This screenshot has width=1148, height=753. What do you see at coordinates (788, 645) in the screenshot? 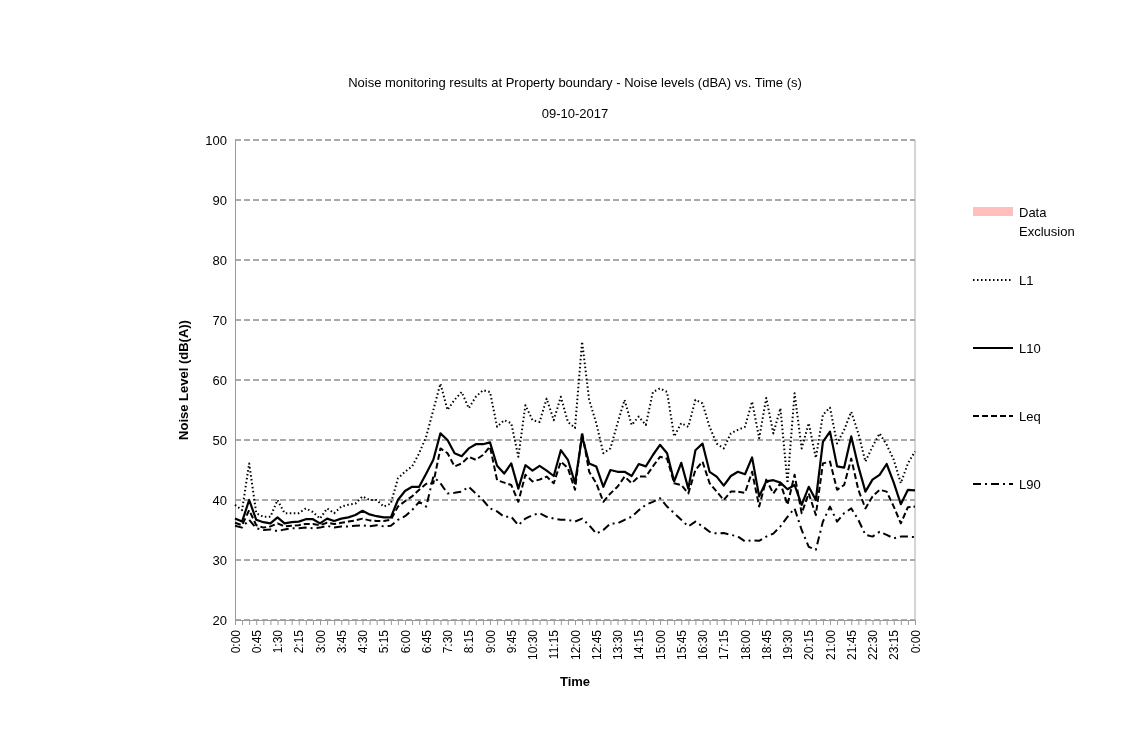
I see `x-tick-label: 19:30` at bounding box center [788, 645].